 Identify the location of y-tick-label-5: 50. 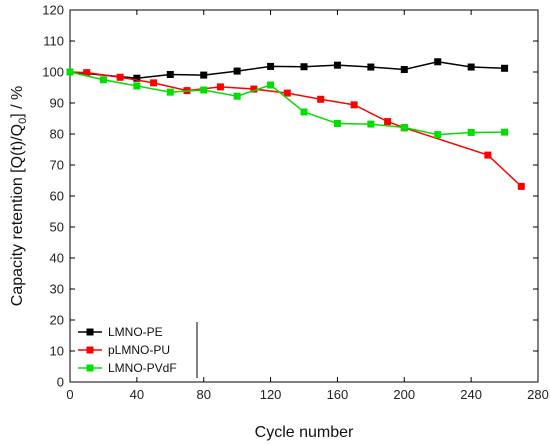
(57, 227).